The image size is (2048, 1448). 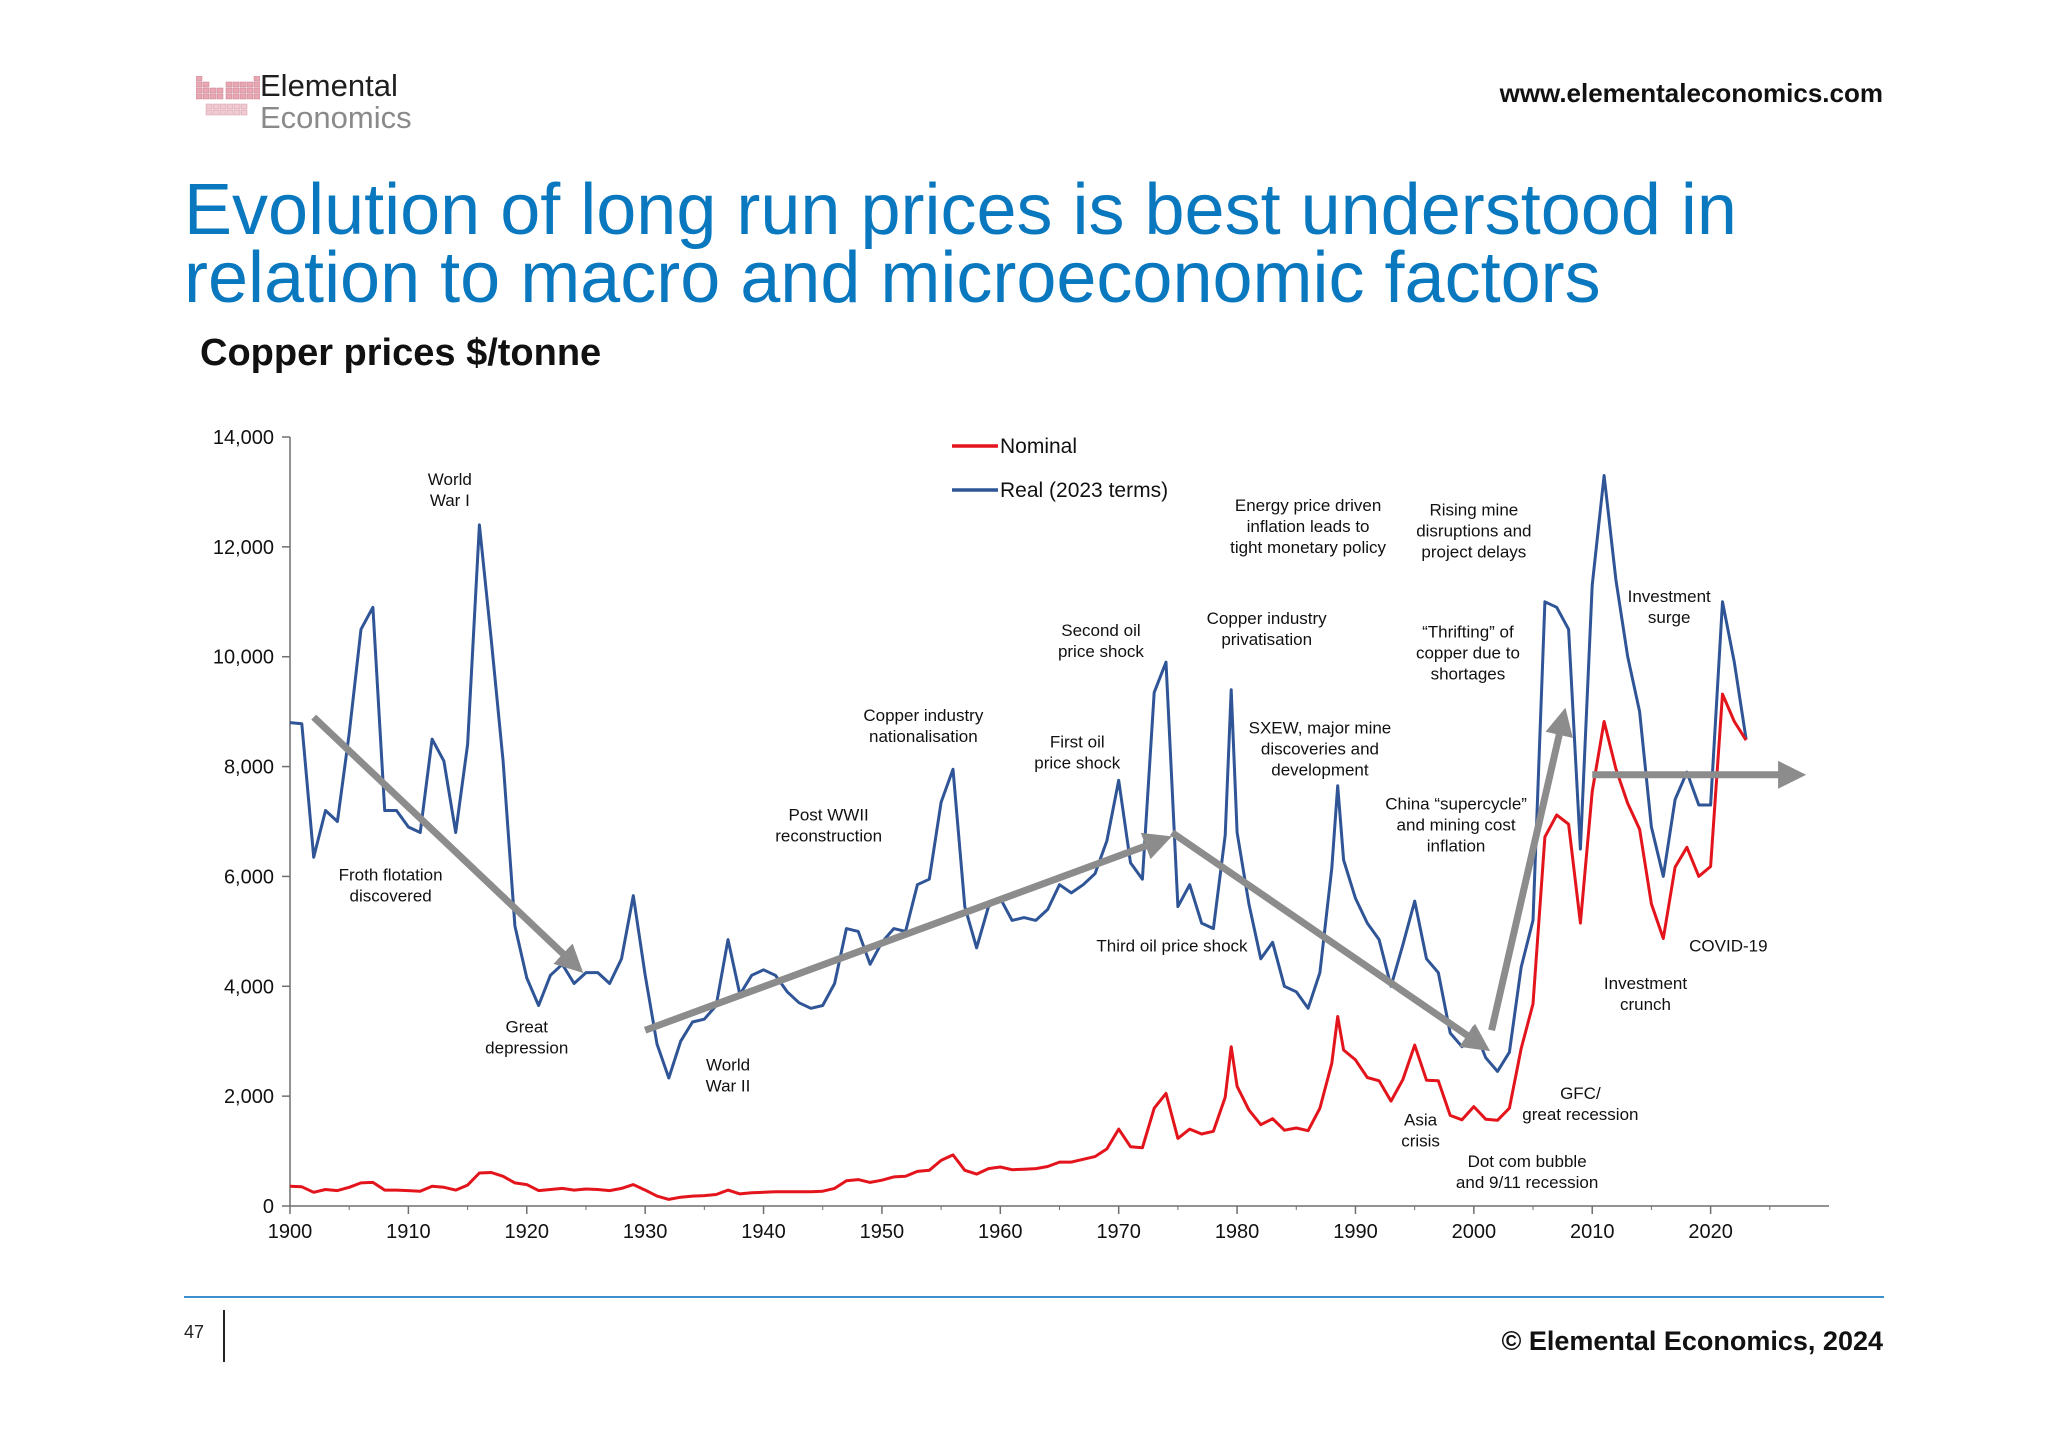 What do you see at coordinates (249, 987) in the screenshot?
I see `y-tick-label: 4,000` at bounding box center [249, 987].